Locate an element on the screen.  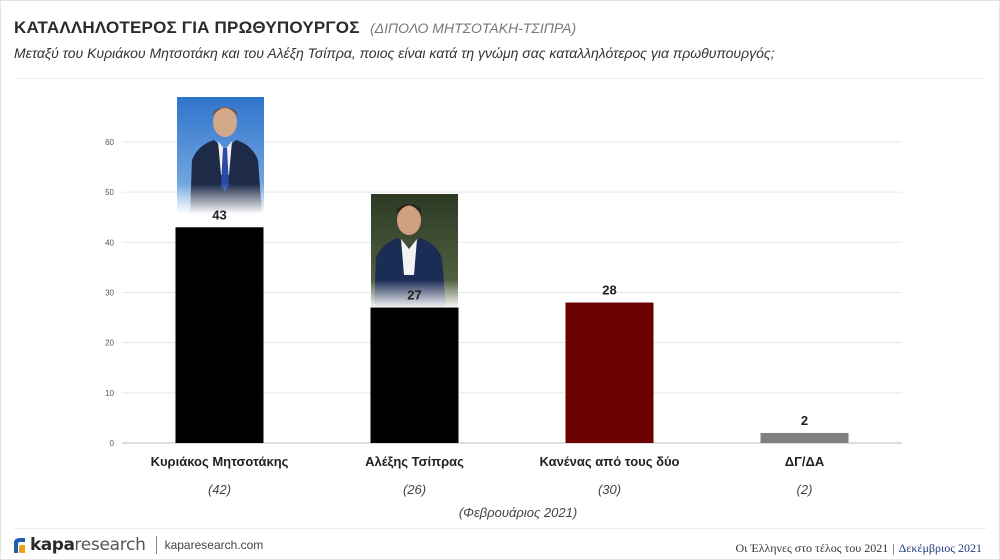
y-tick-label: 10 is located at coordinates (109, 393).